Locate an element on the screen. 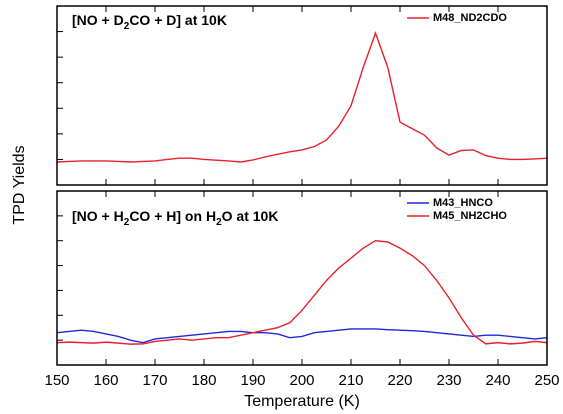 This screenshot has height=414, width=563. x-tick-label: 200 is located at coordinates (301, 380).